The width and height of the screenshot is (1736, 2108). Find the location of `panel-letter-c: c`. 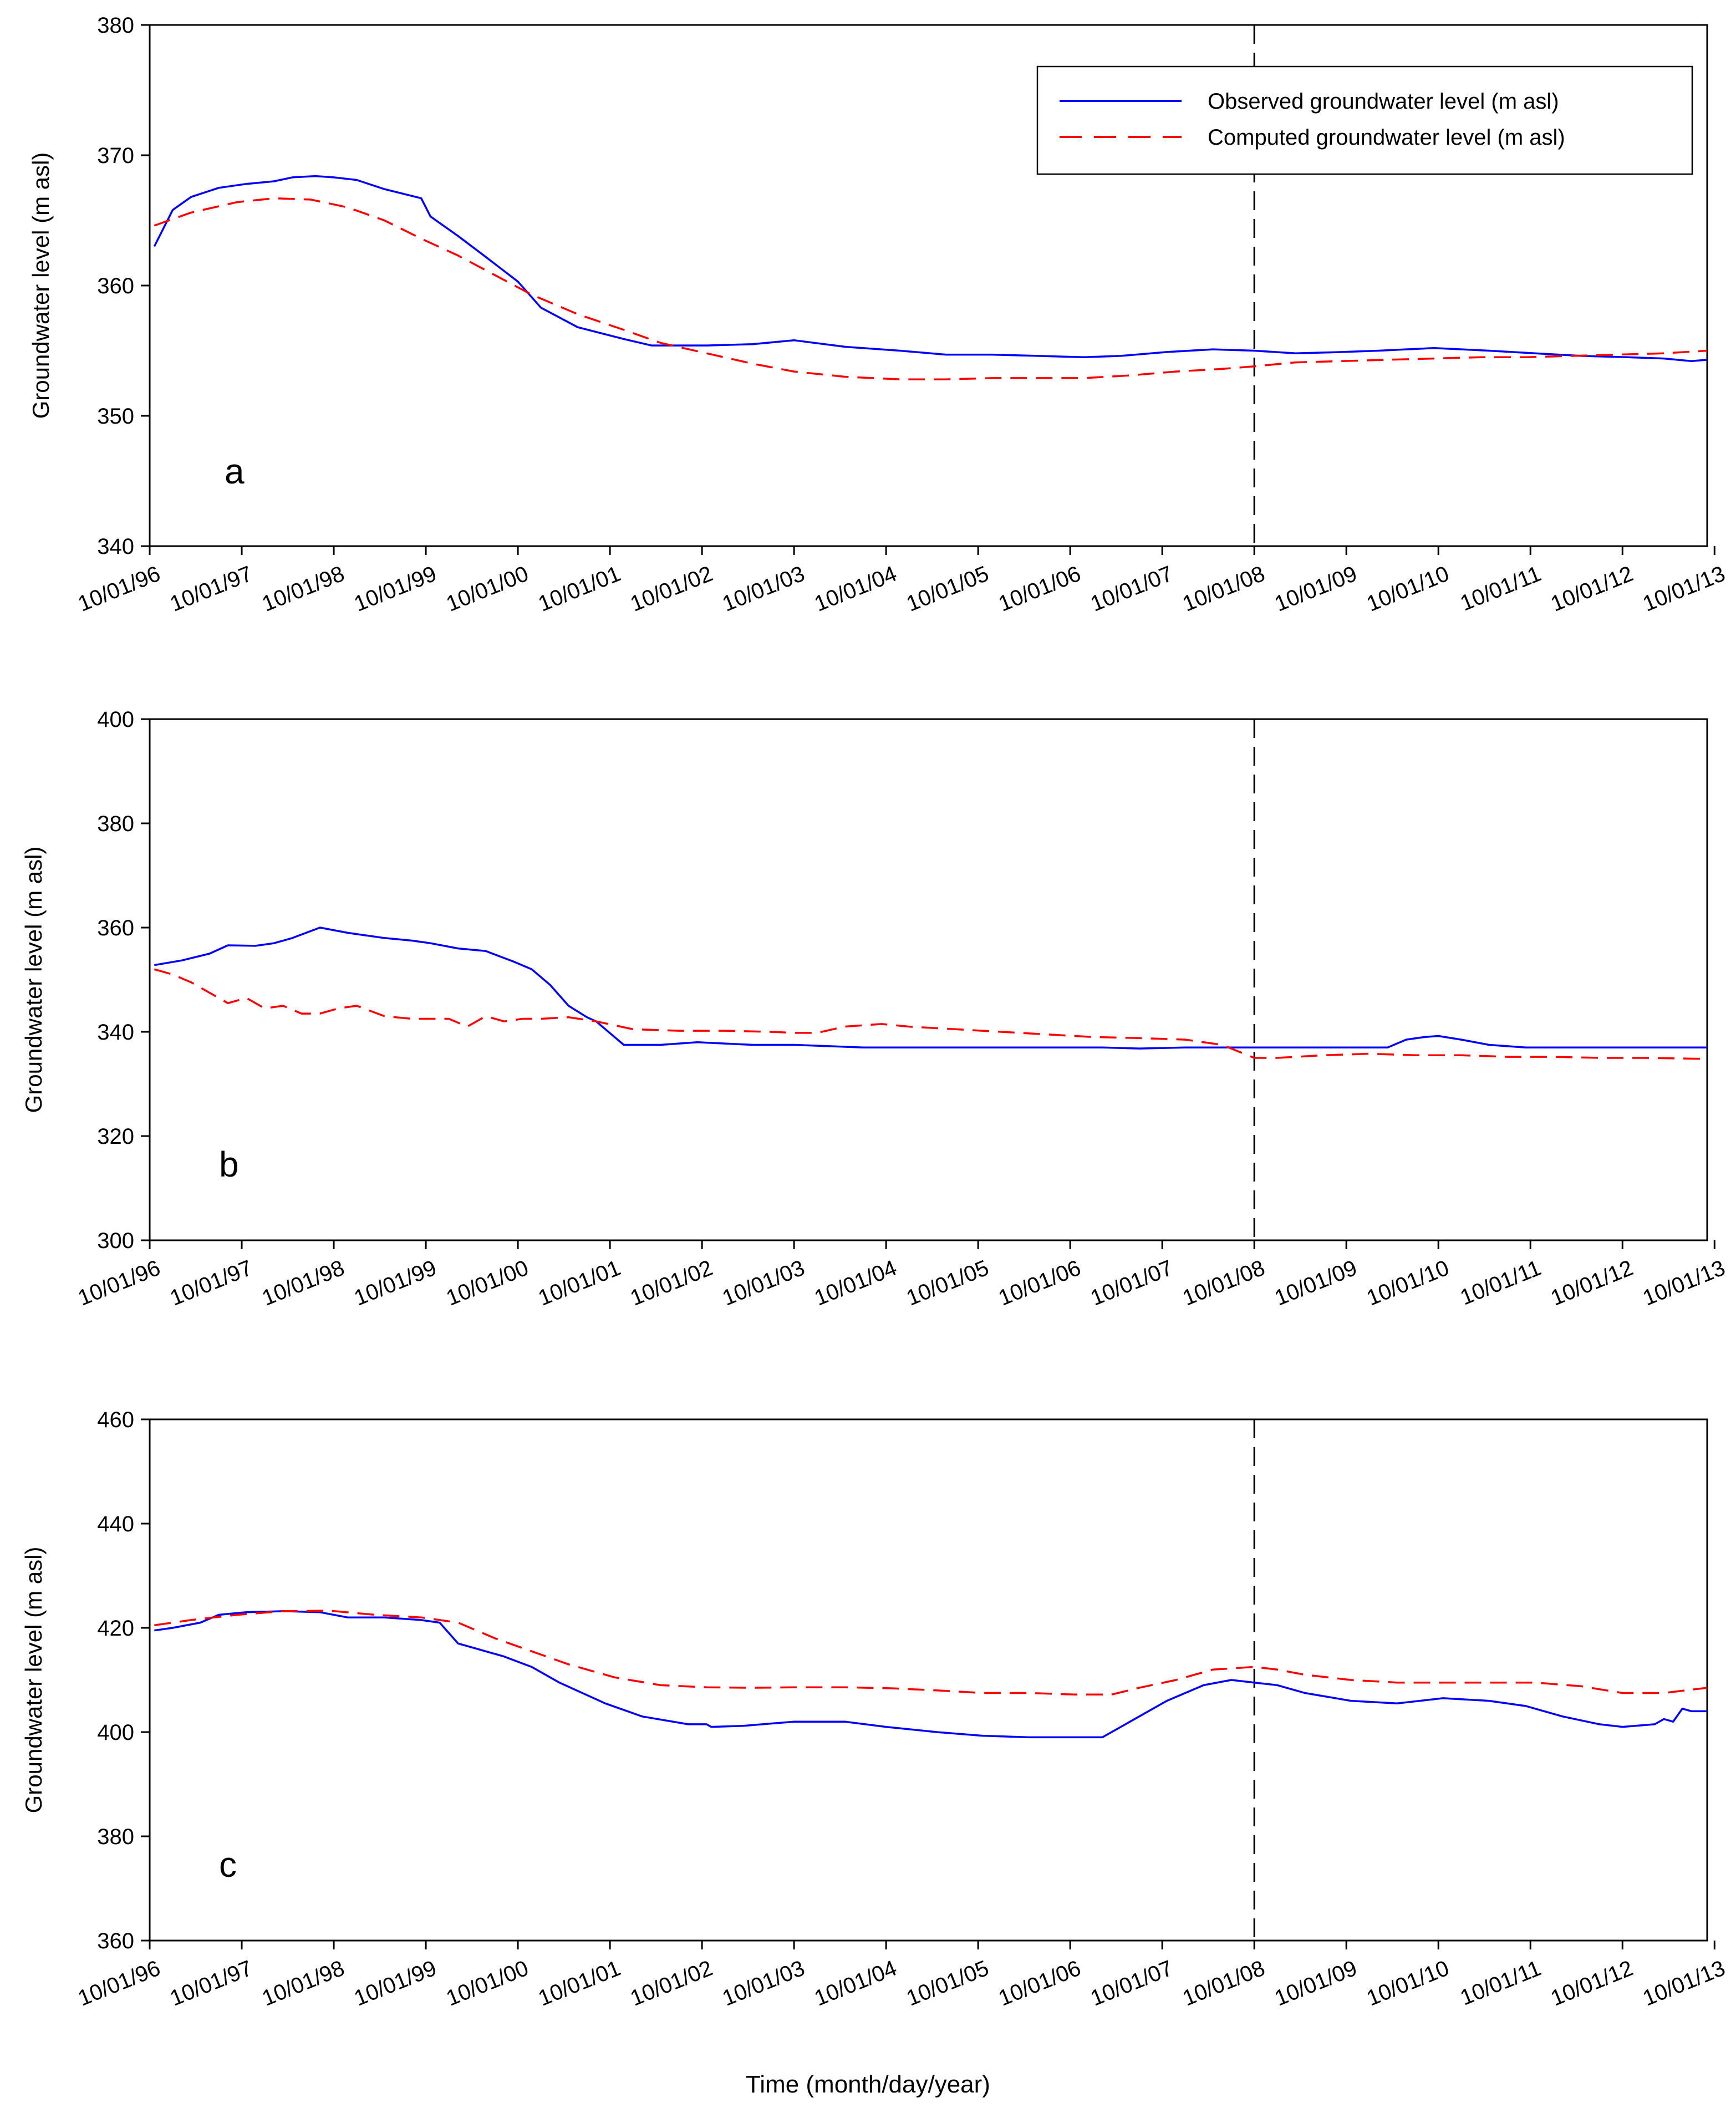

panel-letter-c: c is located at coordinates (228, 1865).